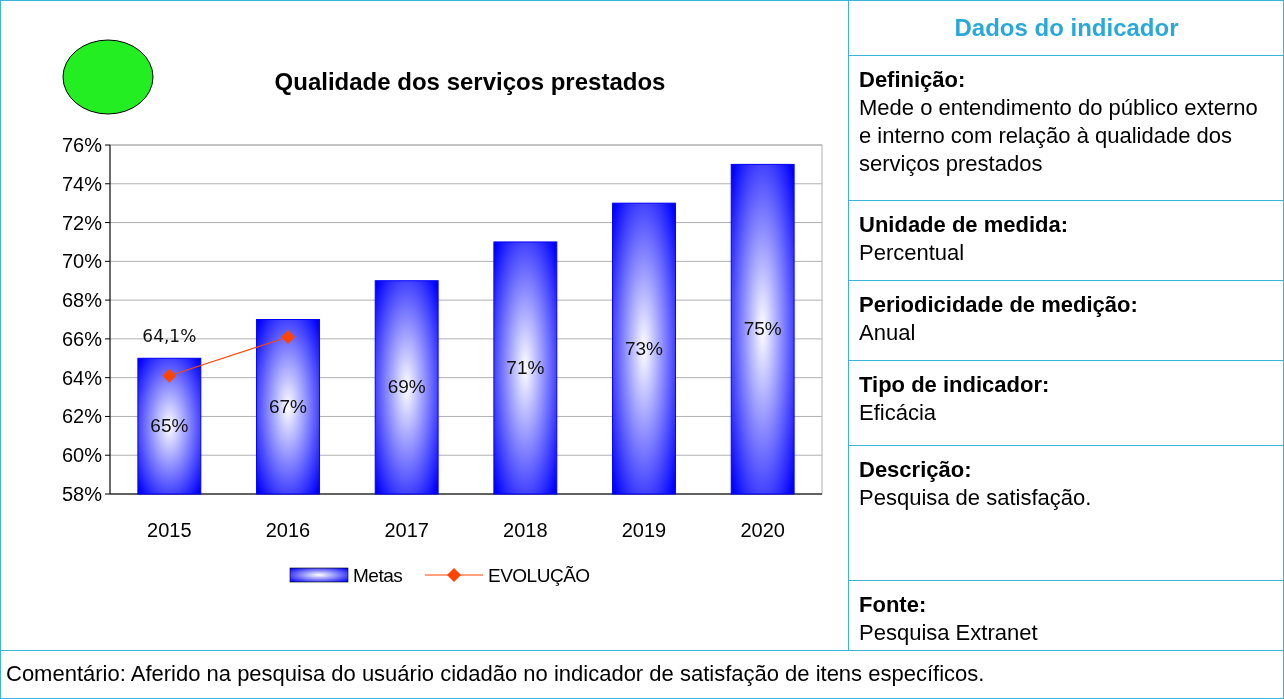 Image resolution: width=1284 pixels, height=699 pixels. What do you see at coordinates (644, 530) in the screenshot?
I see `x-tick-label: 2019` at bounding box center [644, 530].